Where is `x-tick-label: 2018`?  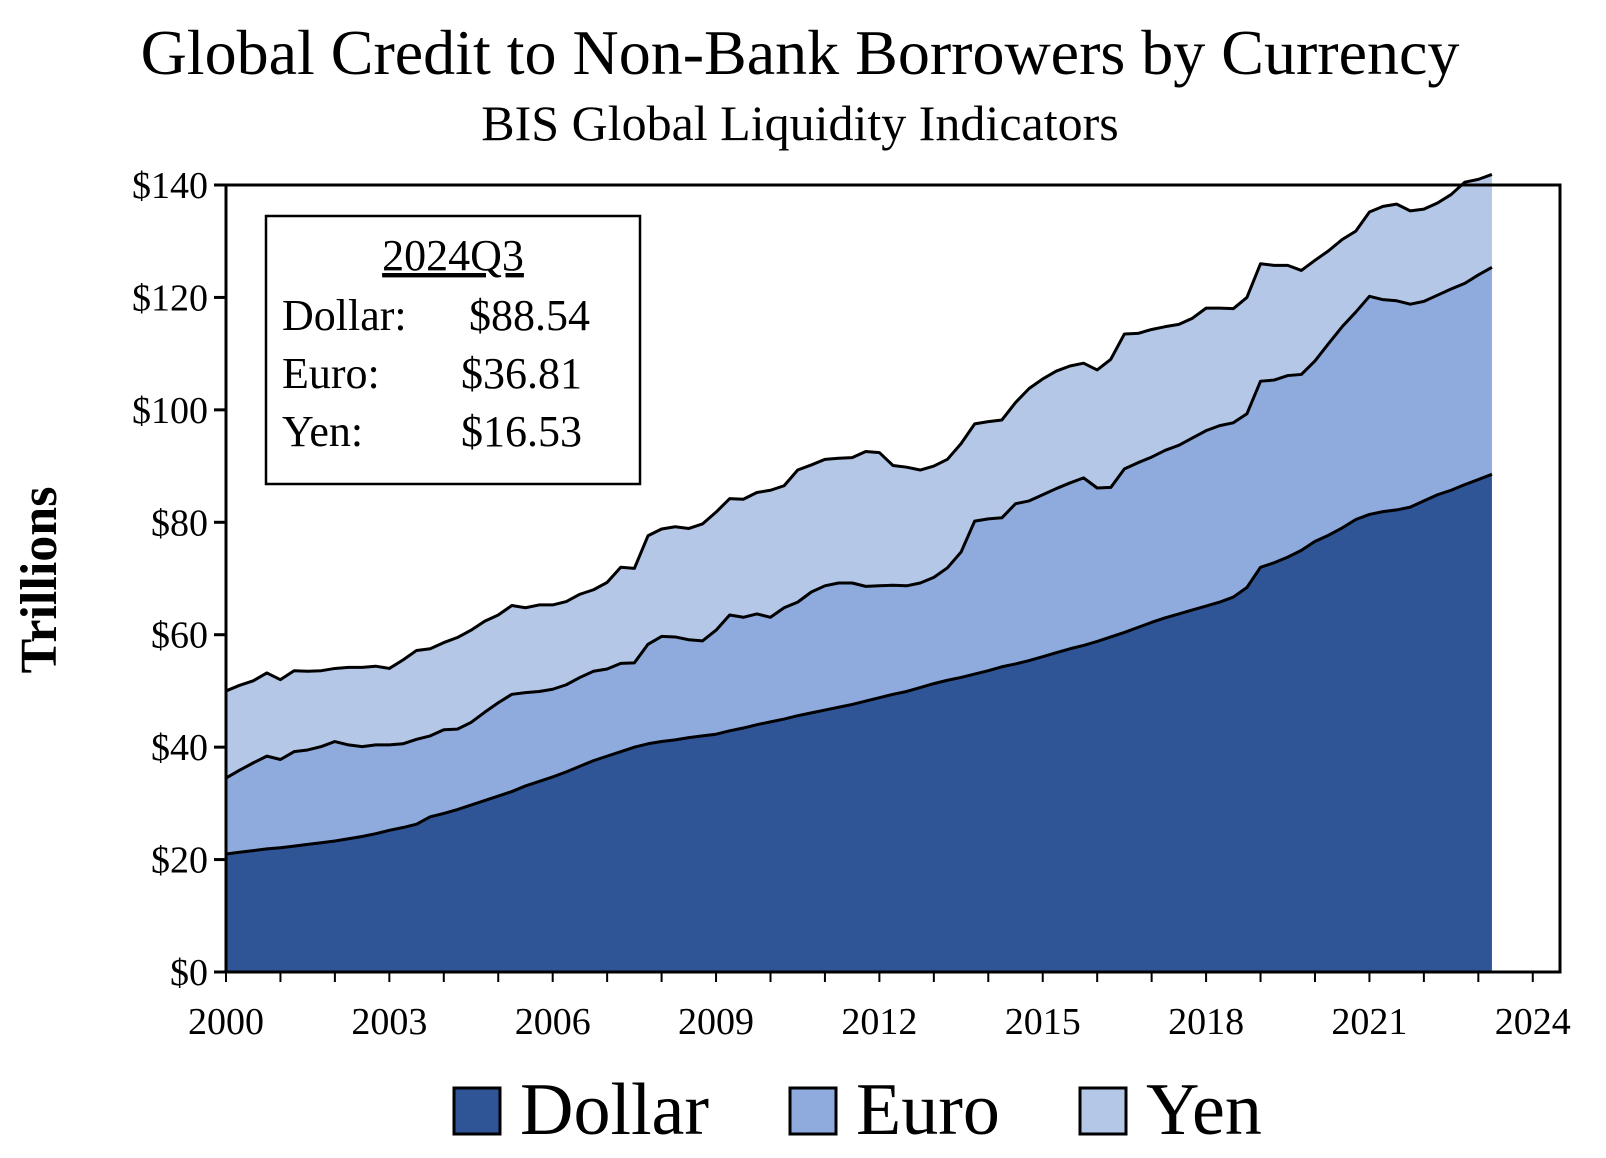 x-tick-label: 2018 is located at coordinates (1206, 1022).